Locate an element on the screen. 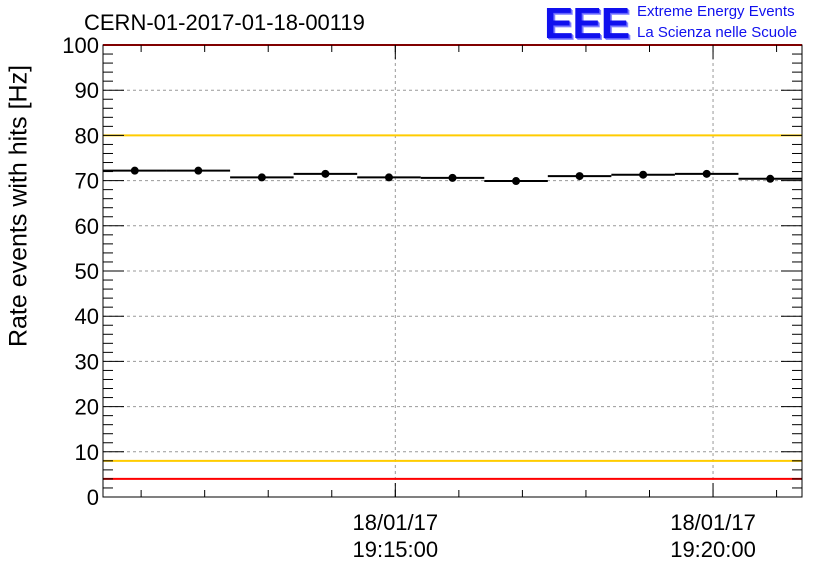 This screenshot has width=836, height=572. y-tick-label: 20 is located at coordinates (87, 407).